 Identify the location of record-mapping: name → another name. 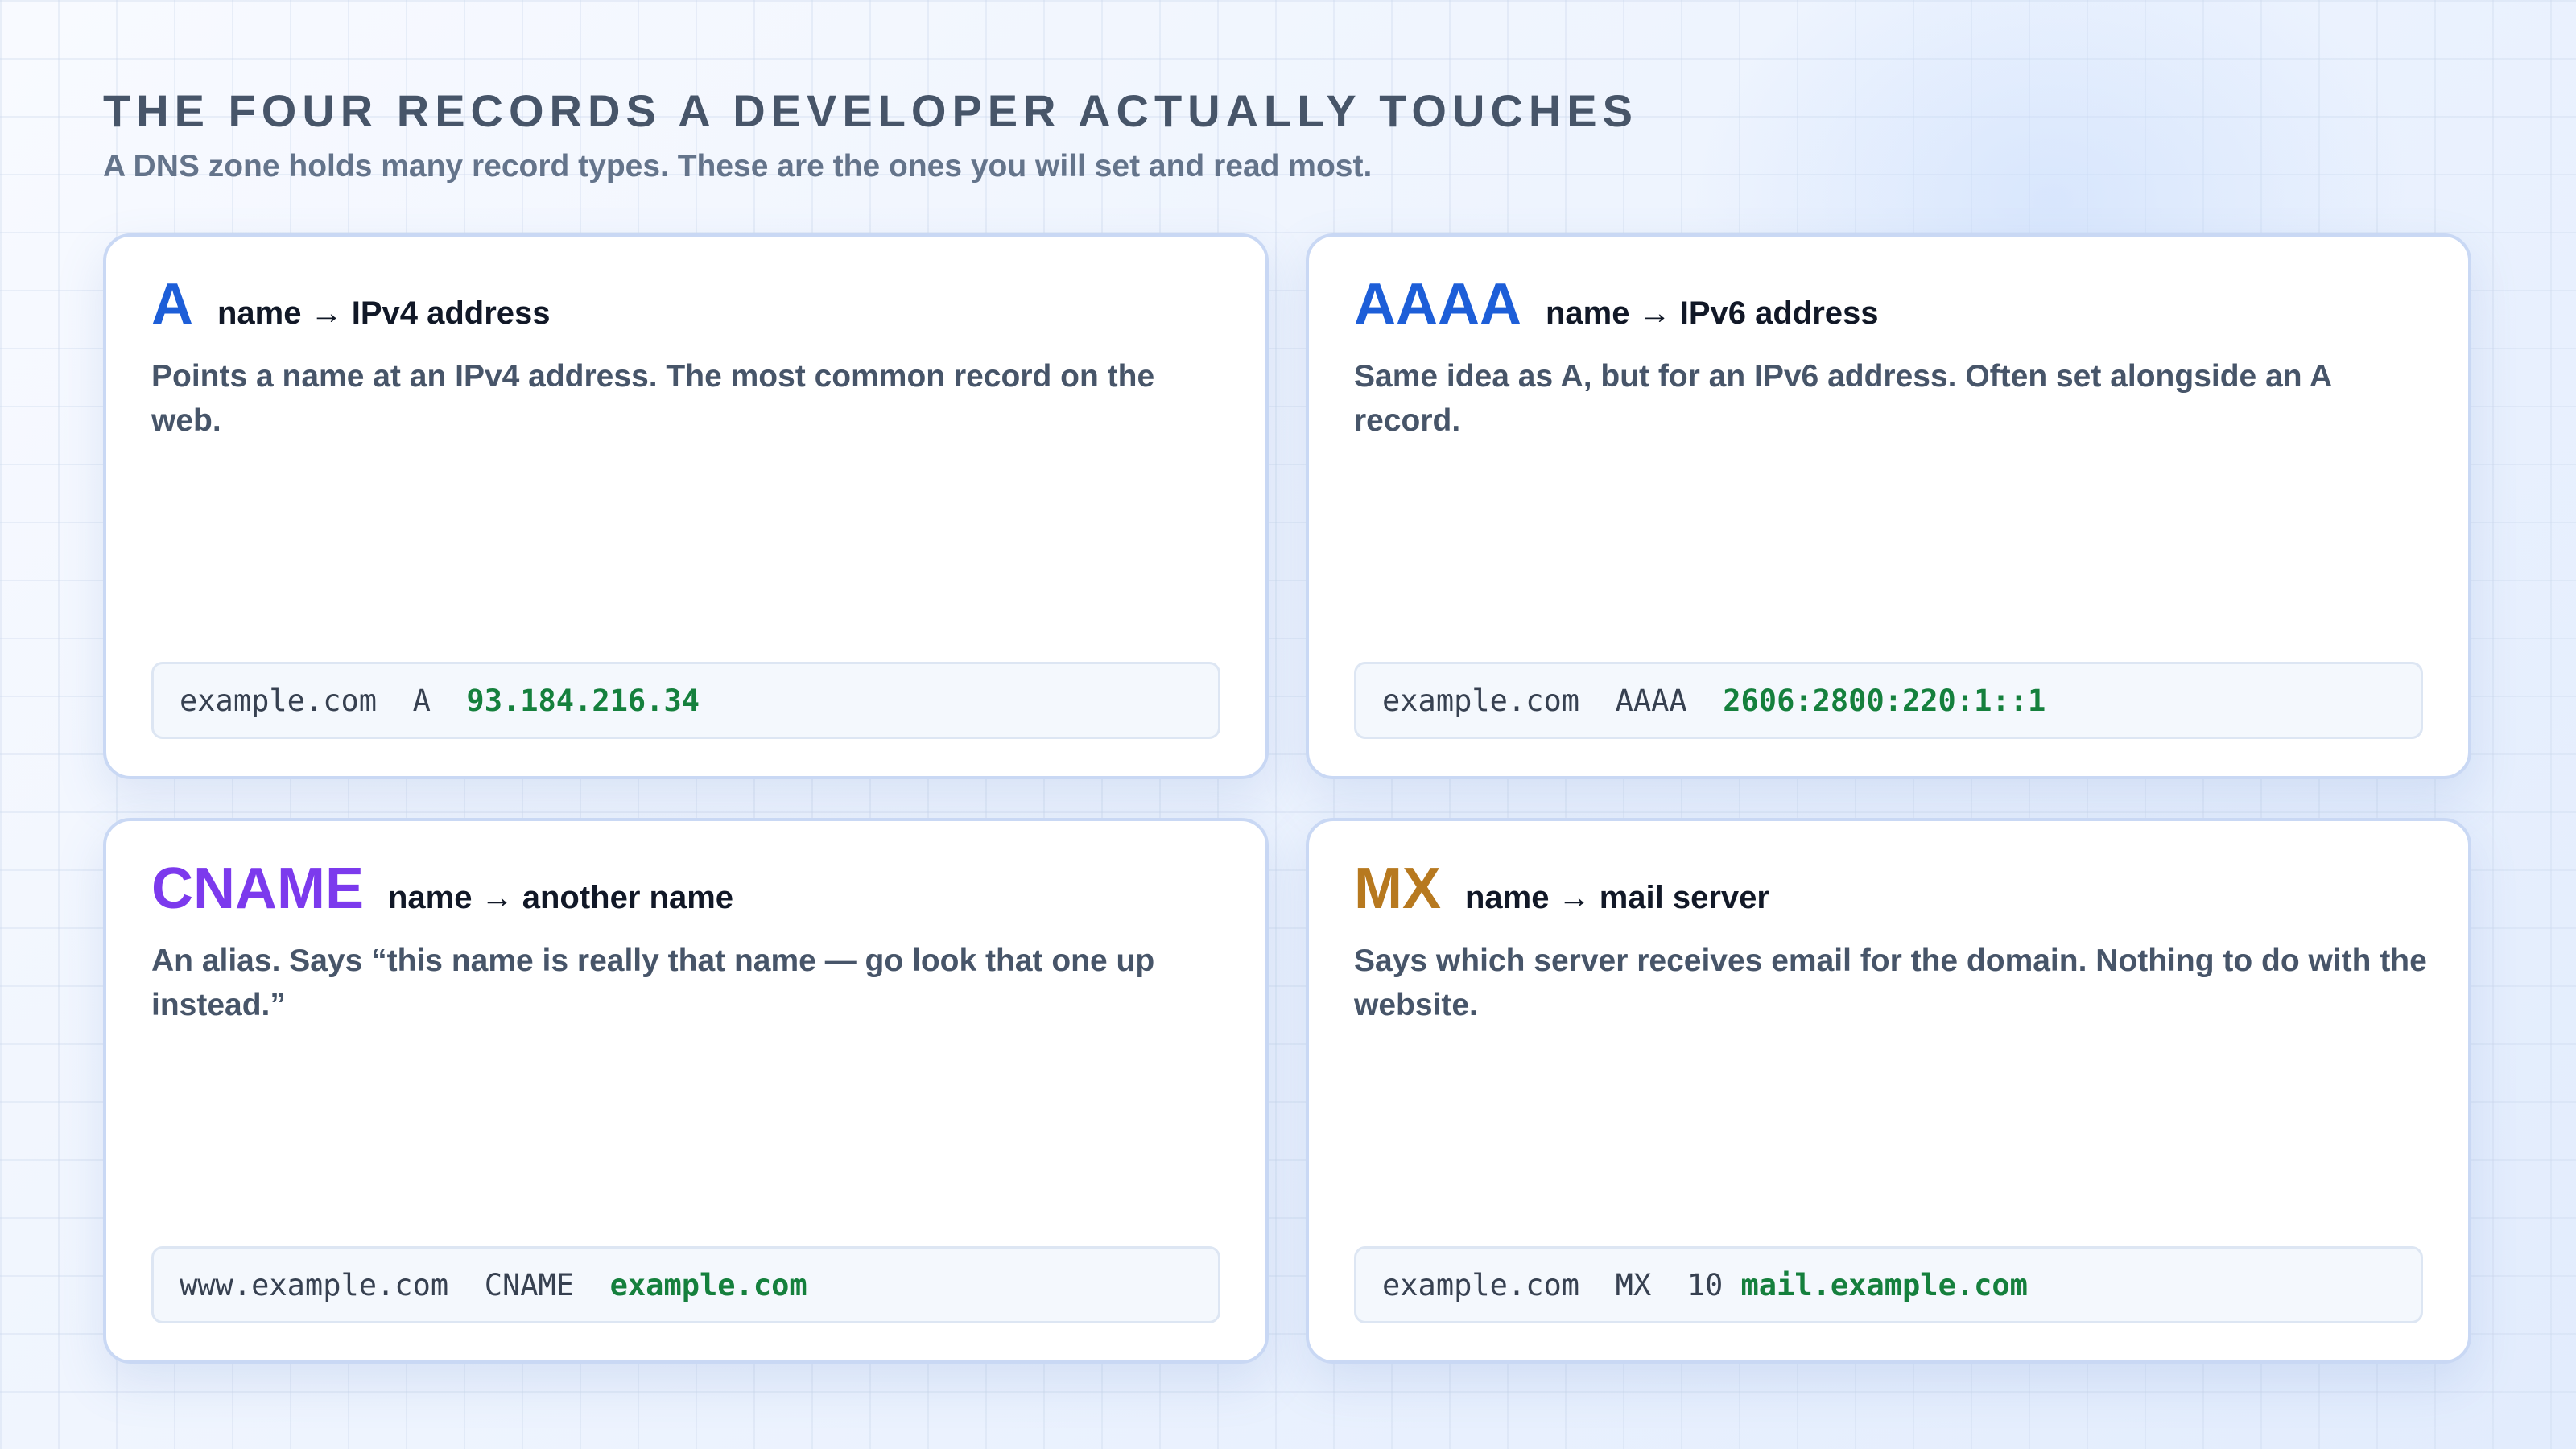
(561, 897).